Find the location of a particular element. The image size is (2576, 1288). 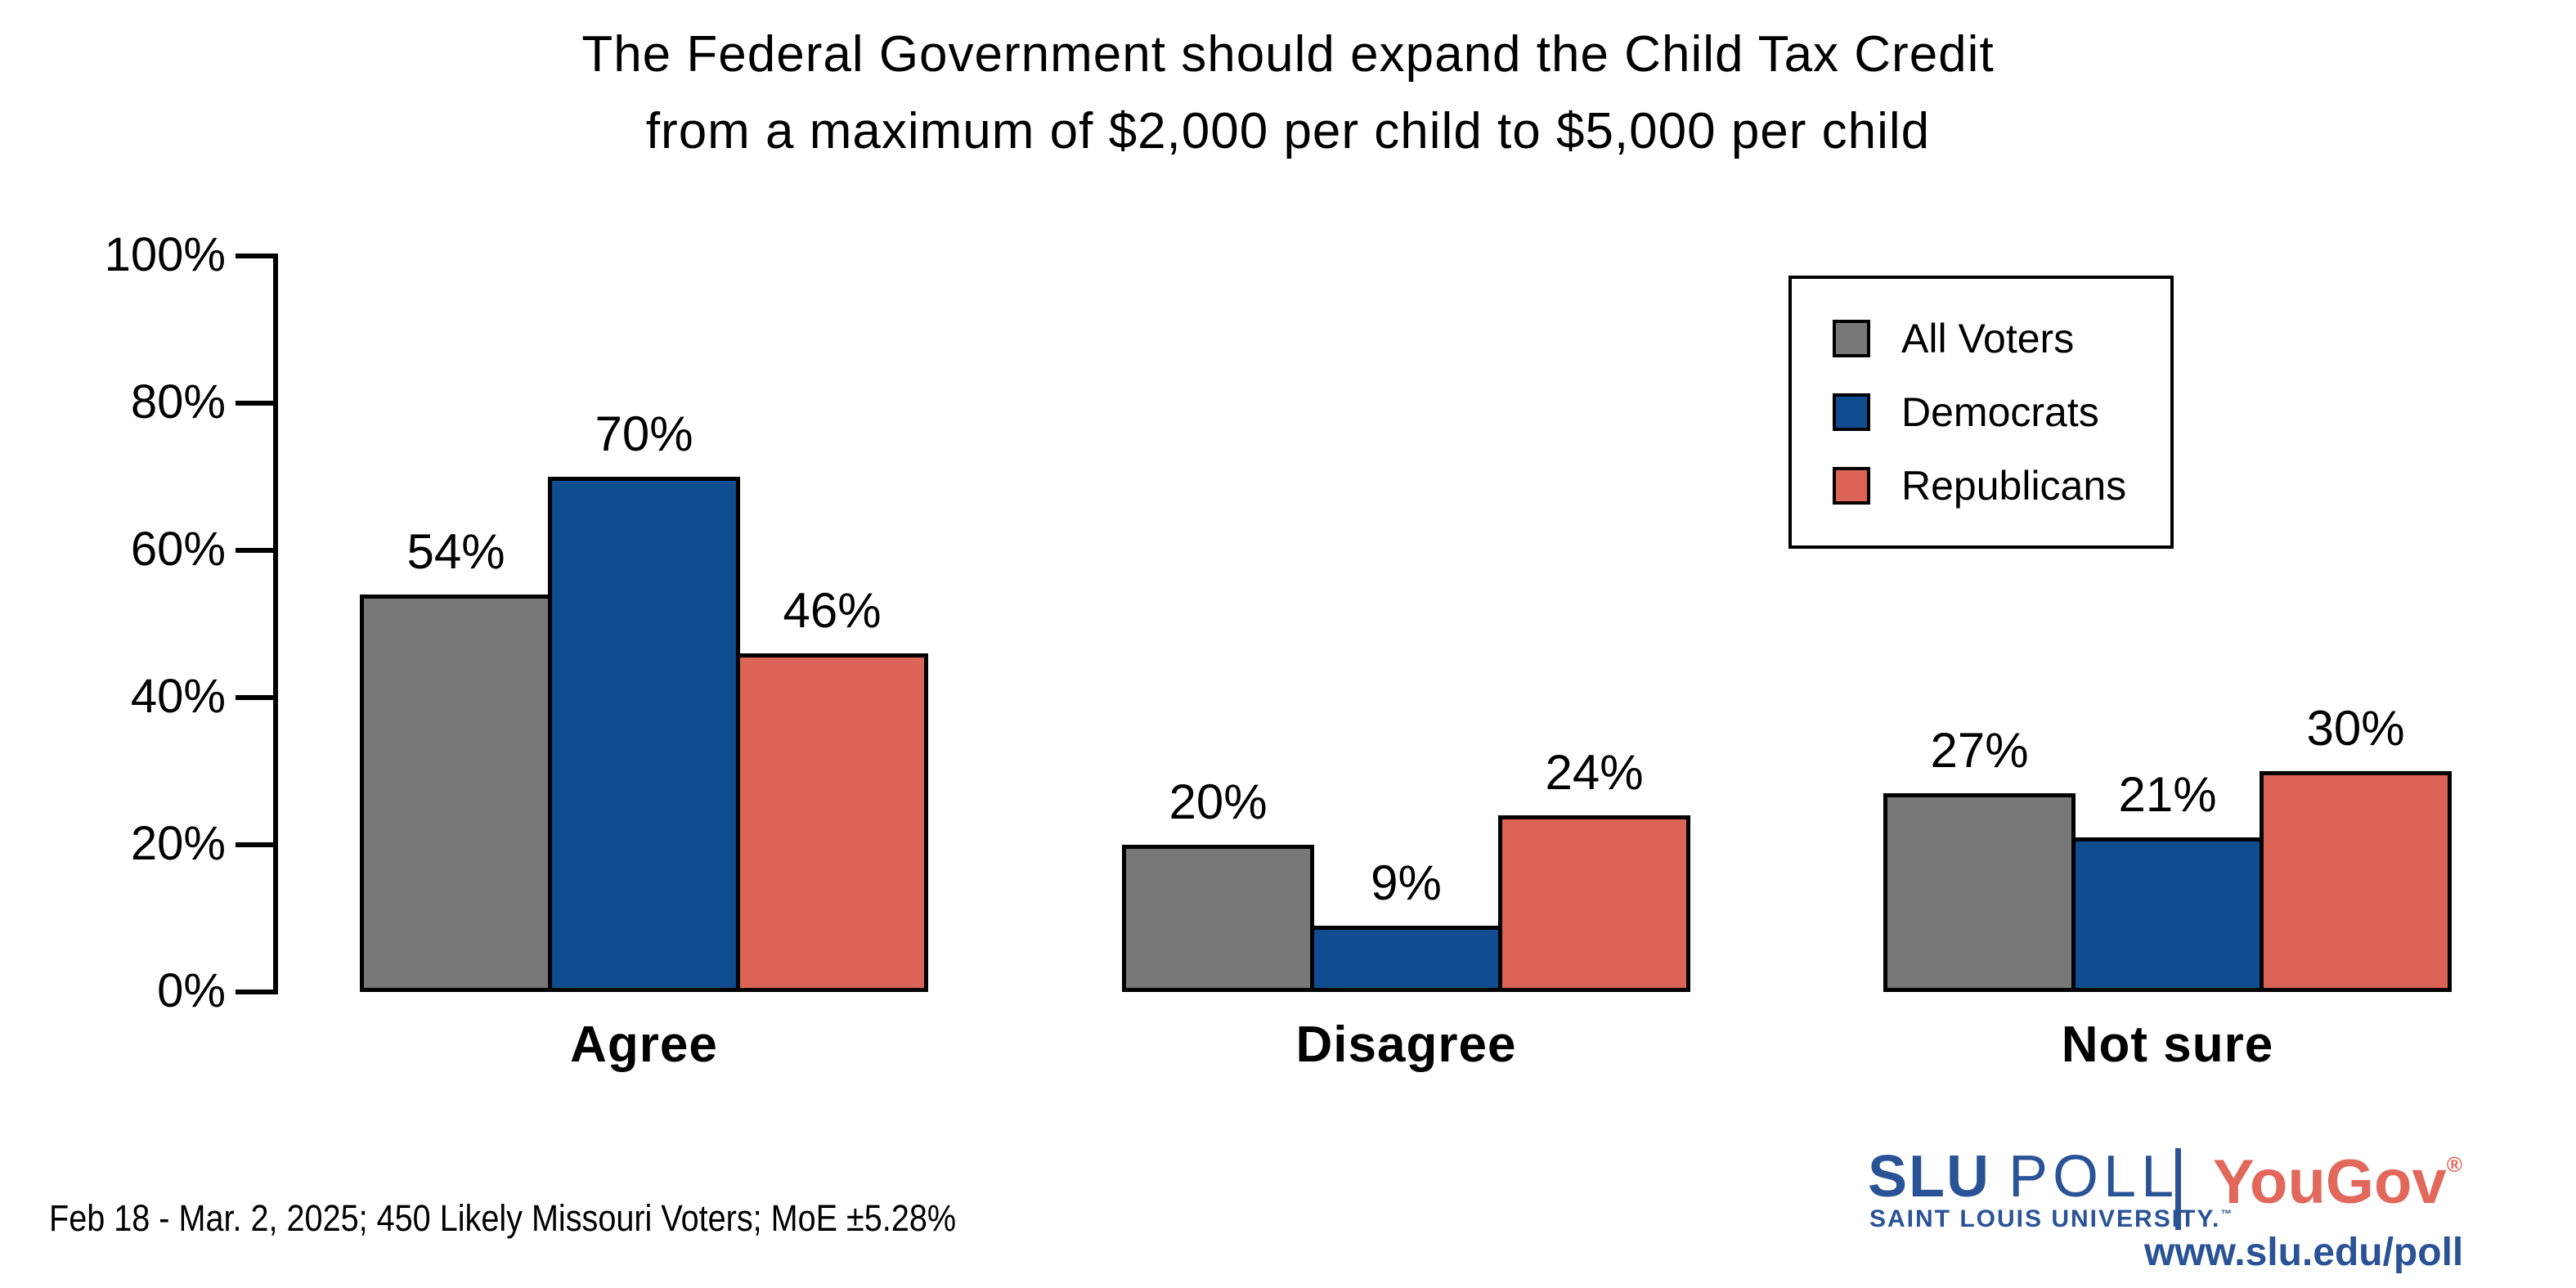

legend-item-all-voters: All Voters is located at coordinates (2001, 339).